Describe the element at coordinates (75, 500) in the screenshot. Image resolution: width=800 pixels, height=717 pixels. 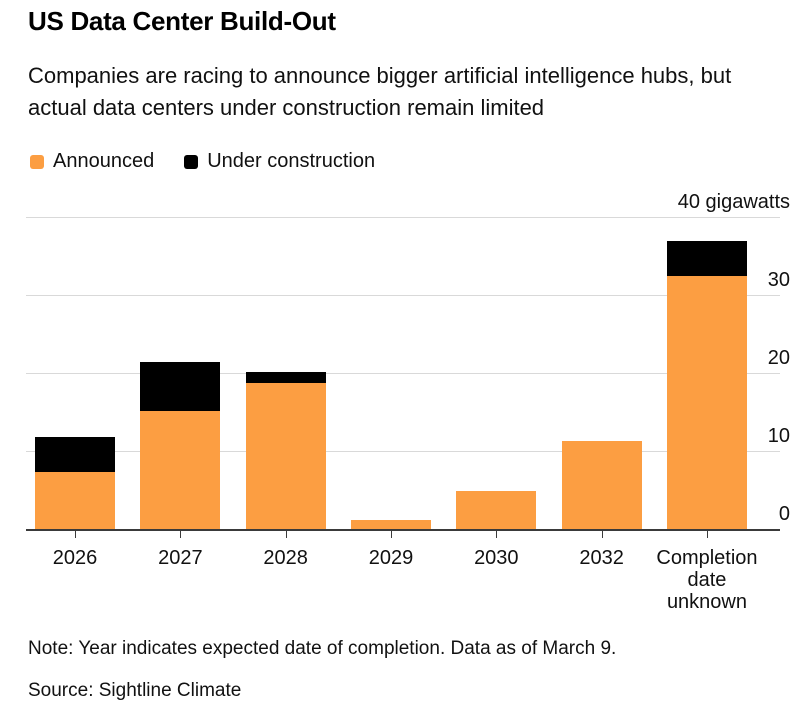
I see `bar-segment-announced-2026` at that location.